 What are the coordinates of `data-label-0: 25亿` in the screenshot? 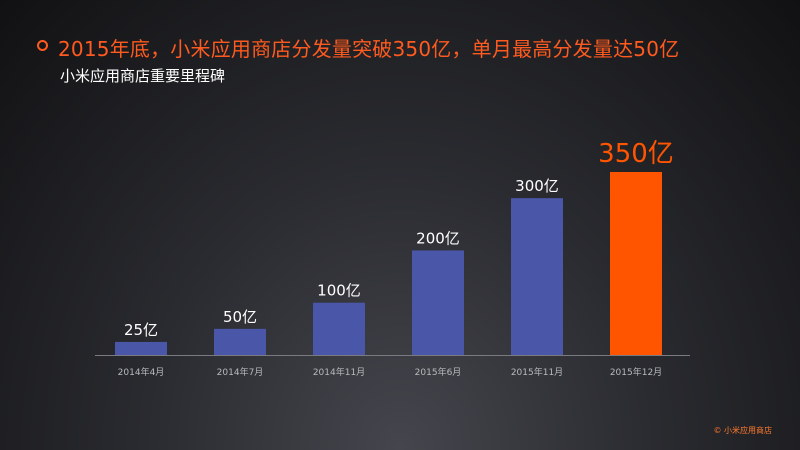 It's located at (141, 330).